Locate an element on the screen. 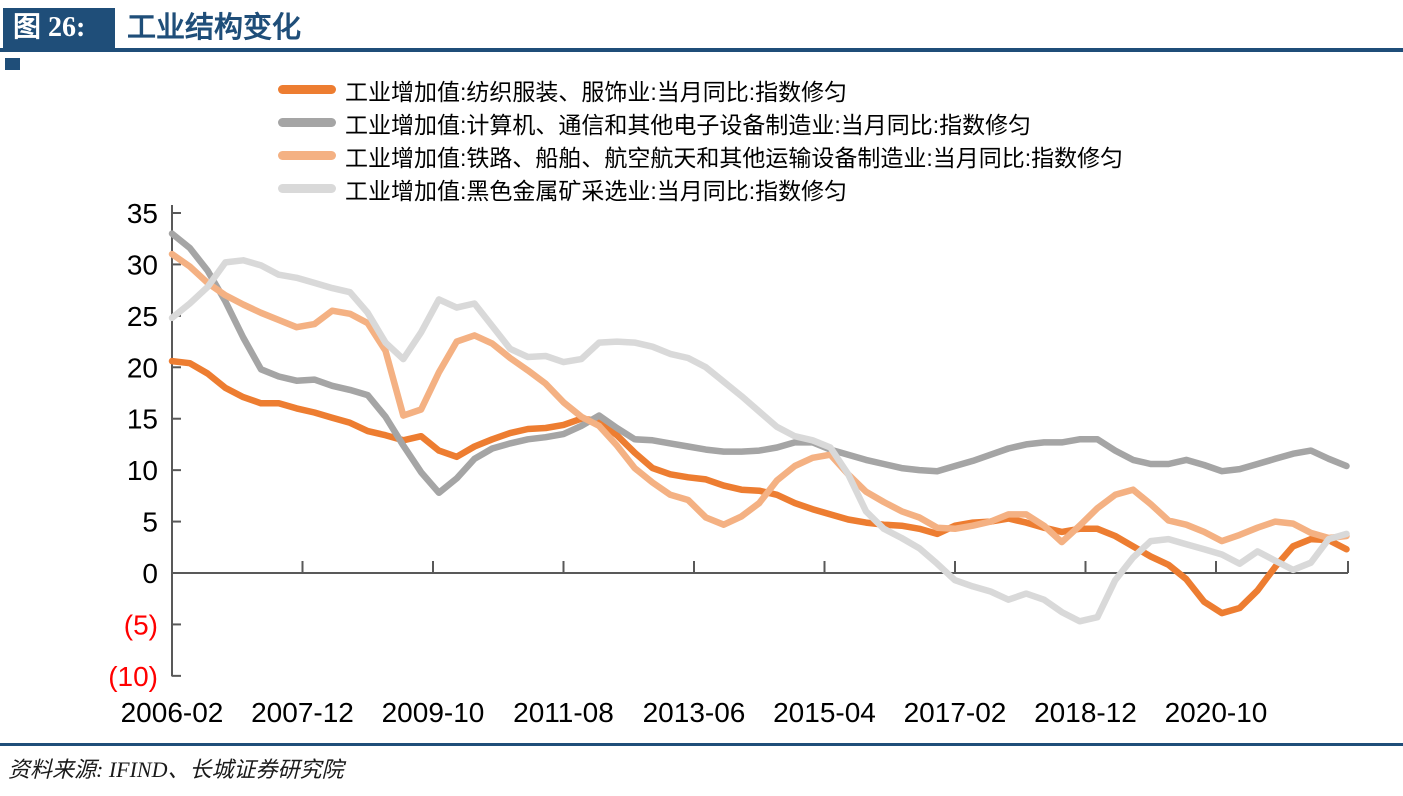  y-tick-label: 0 is located at coordinates (150, 573).